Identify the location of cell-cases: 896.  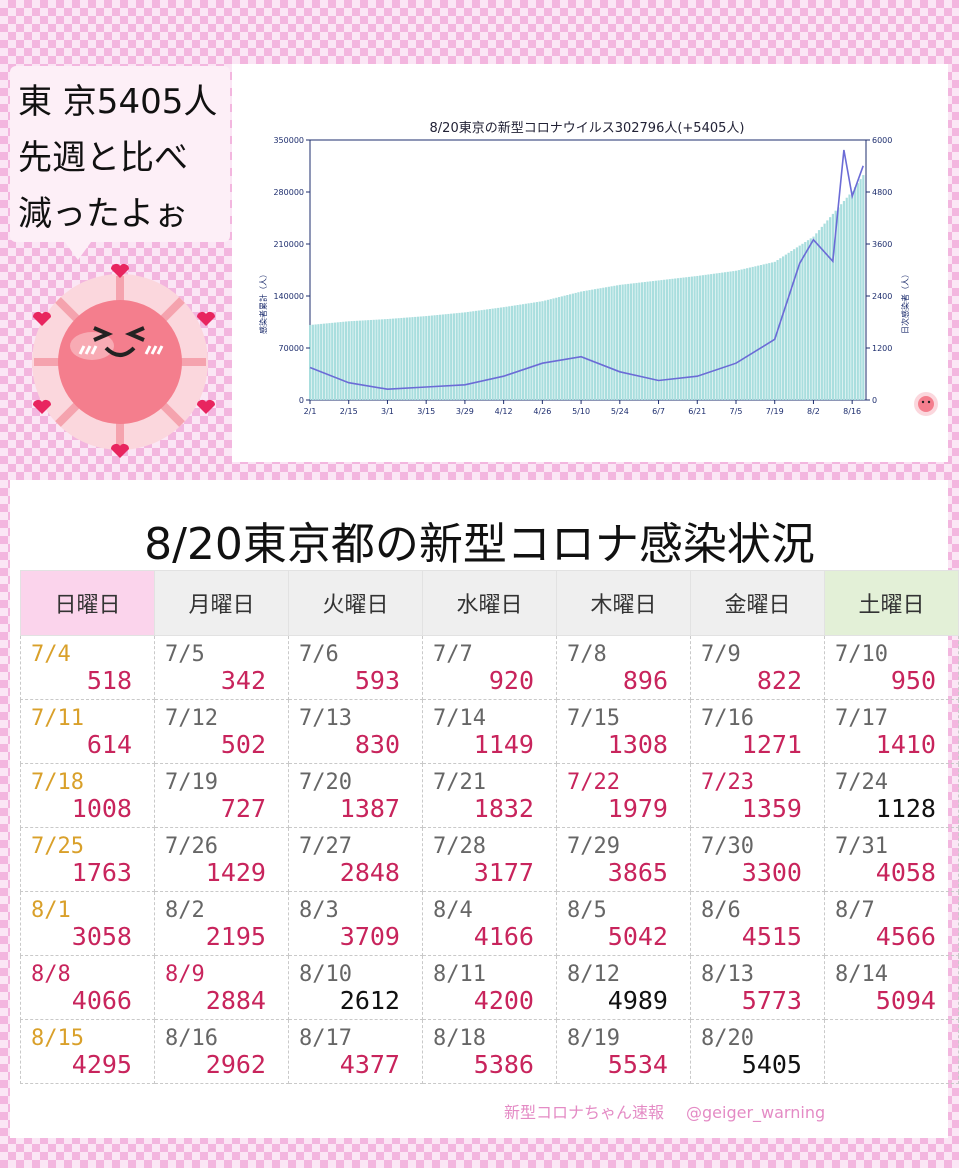
(645, 680).